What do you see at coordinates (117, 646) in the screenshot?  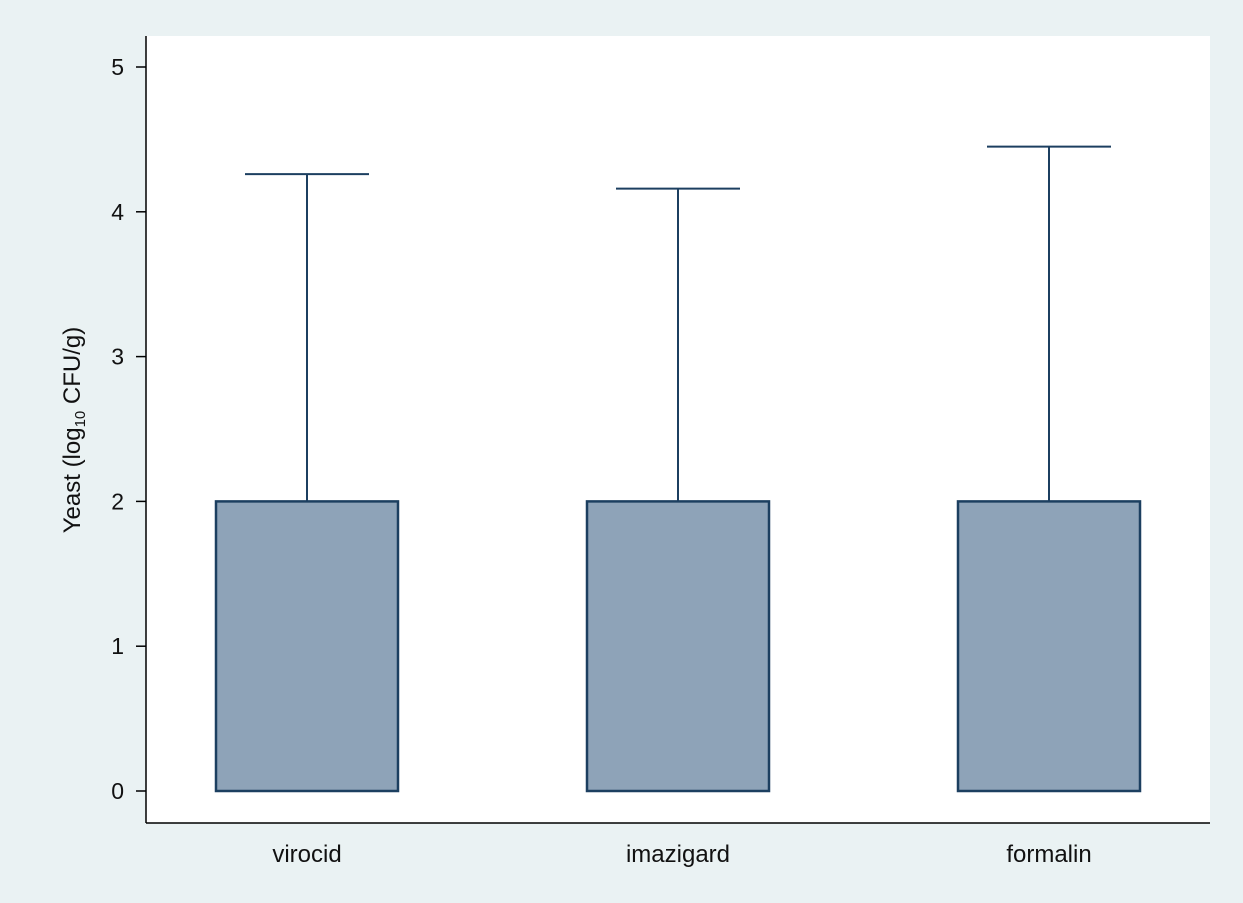 I see `y-tick-label: 1` at bounding box center [117, 646].